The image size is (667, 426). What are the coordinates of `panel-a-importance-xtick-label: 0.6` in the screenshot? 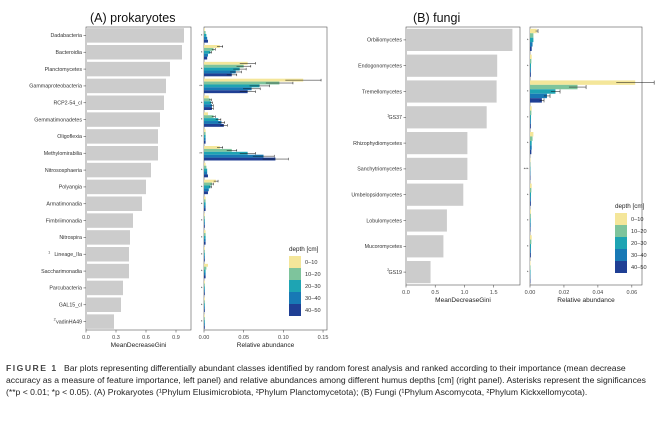 It's located at (146, 338).